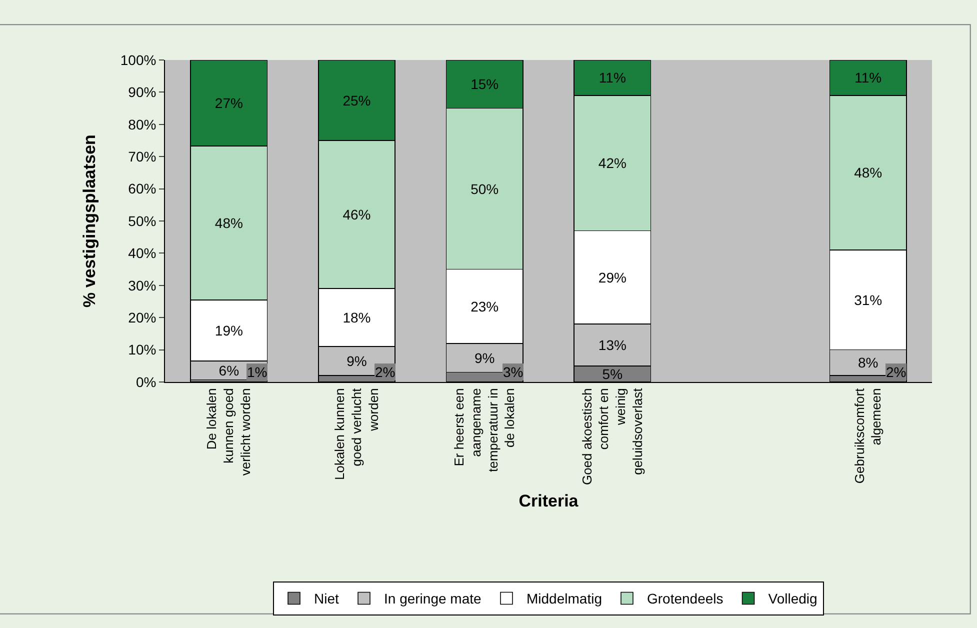 The height and width of the screenshot is (628, 977). Describe the element at coordinates (484, 306) in the screenshot. I see `data-label: 23%` at that location.